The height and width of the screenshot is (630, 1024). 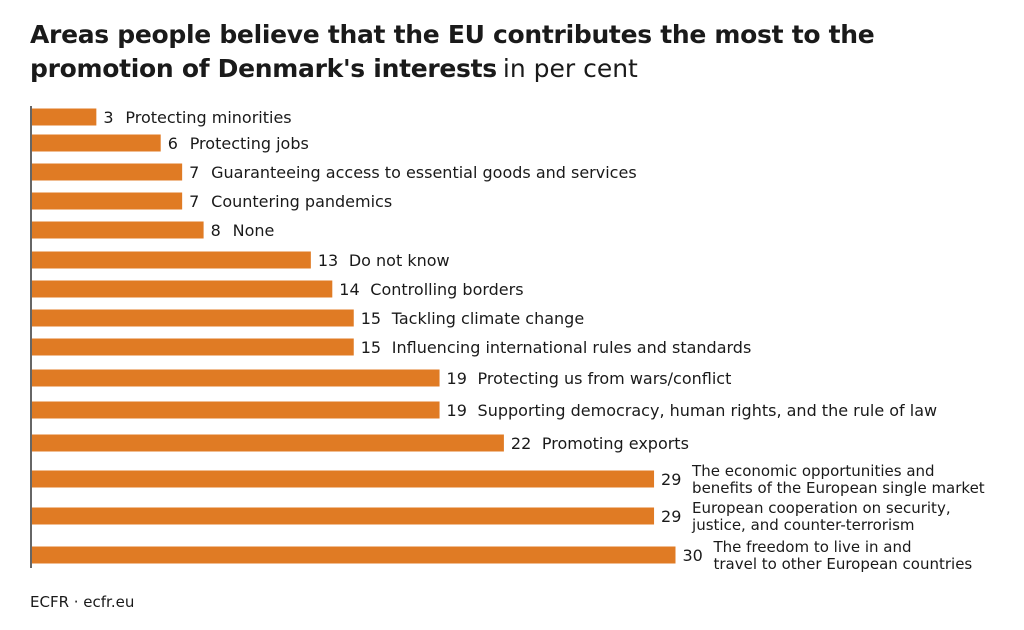 What do you see at coordinates (301, 201) in the screenshot?
I see `category-label: Countering pandemics` at bounding box center [301, 201].